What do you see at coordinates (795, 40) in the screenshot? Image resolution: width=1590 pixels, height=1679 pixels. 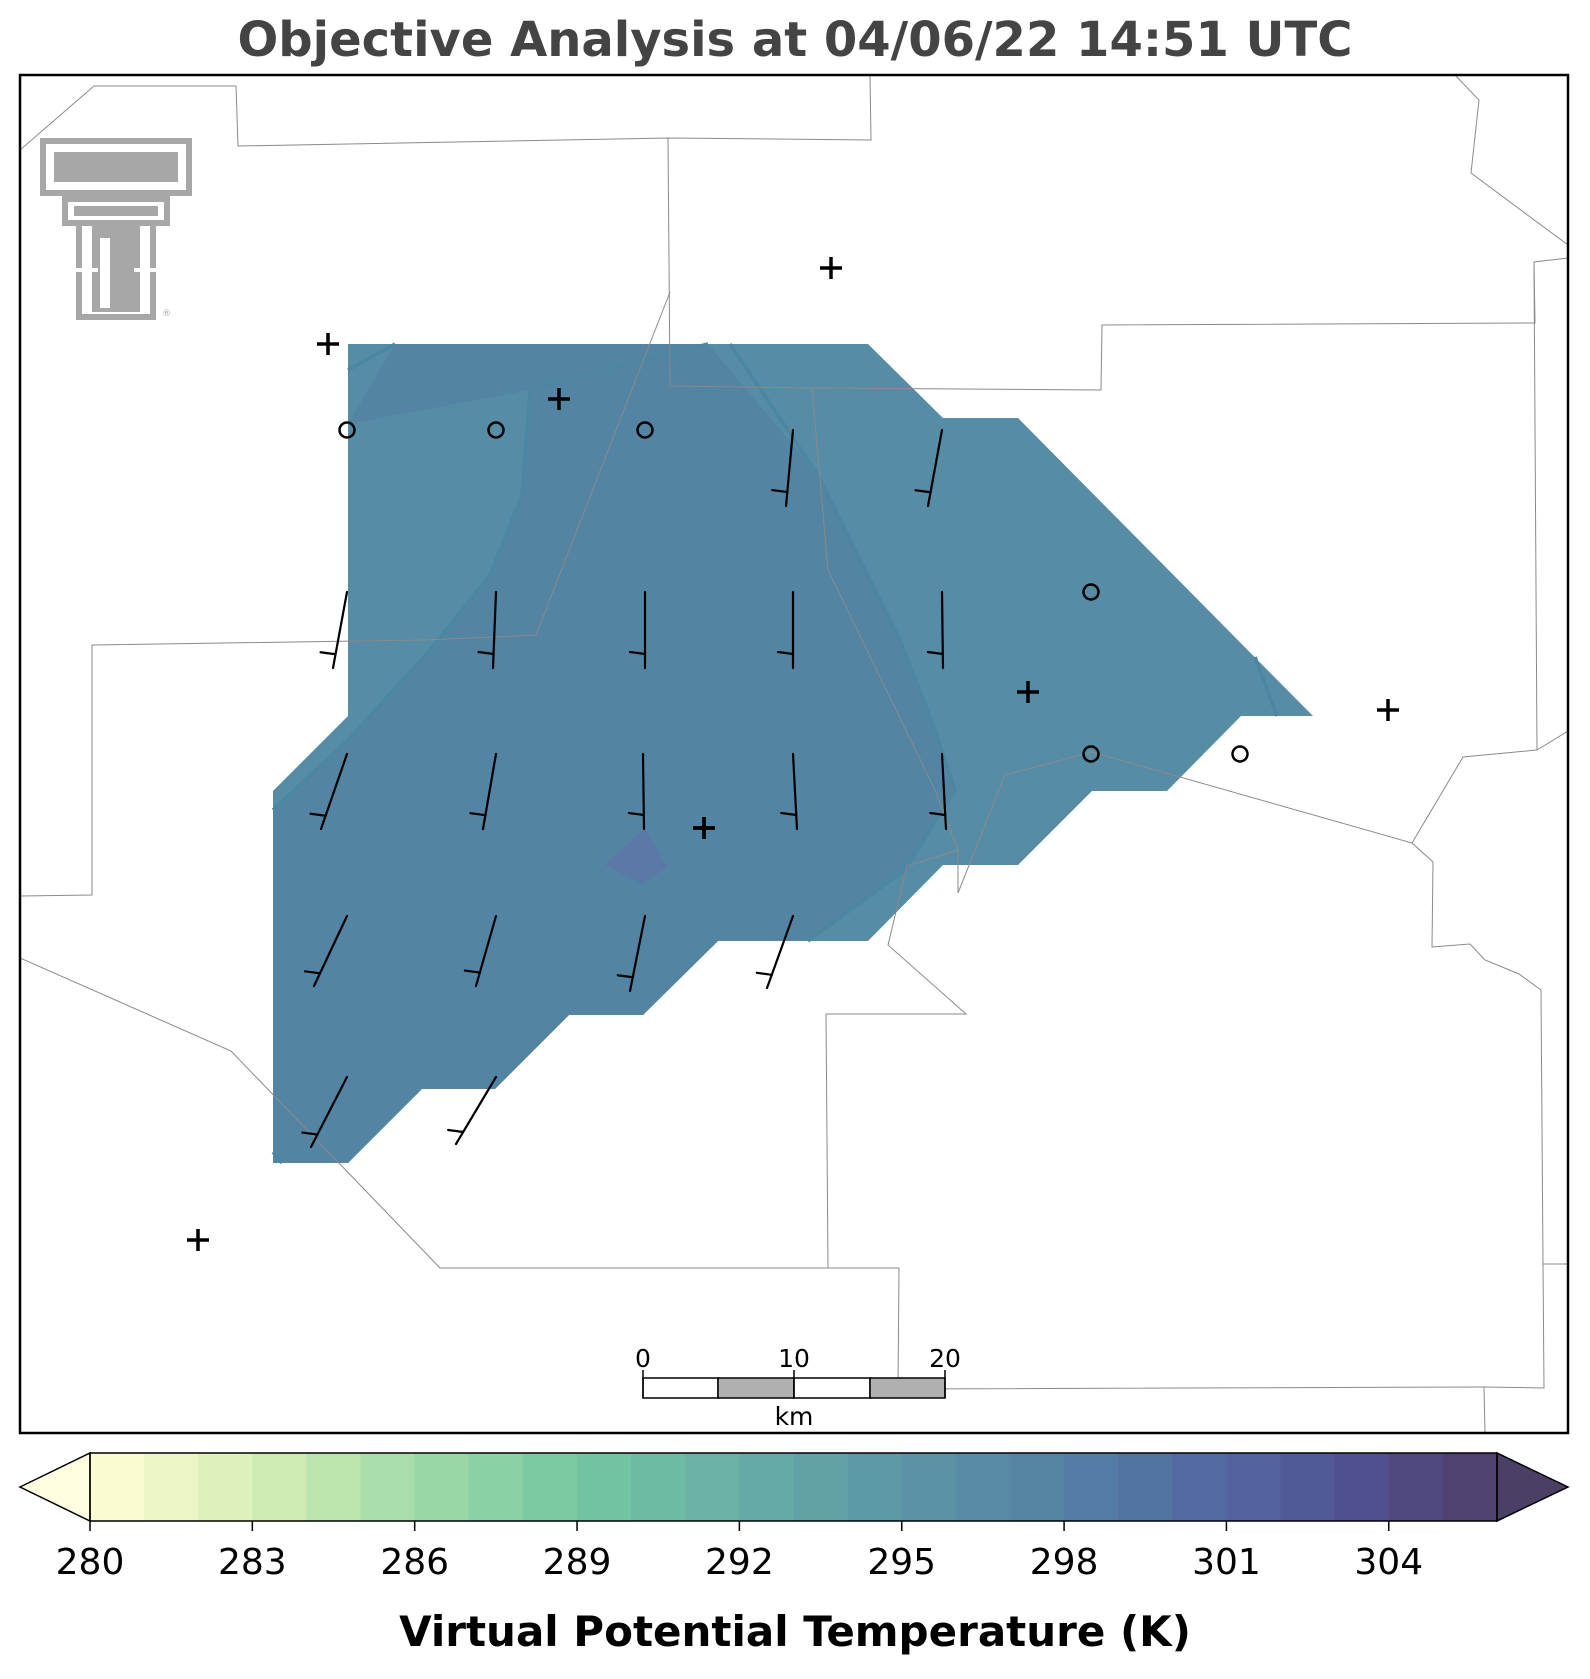 I see `map-title: Objective Analysis at 04/06/22 14:51 UTC` at bounding box center [795, 40].